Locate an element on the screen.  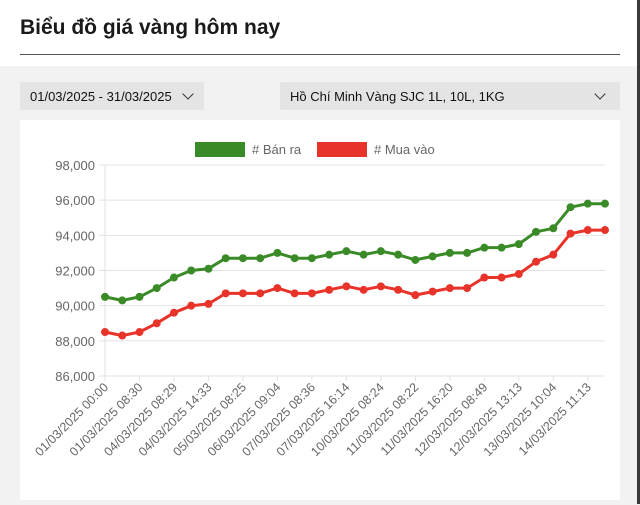
date-range-select: 01/03/2025 - 31/03/2025 is located at coordinates (112, 96).